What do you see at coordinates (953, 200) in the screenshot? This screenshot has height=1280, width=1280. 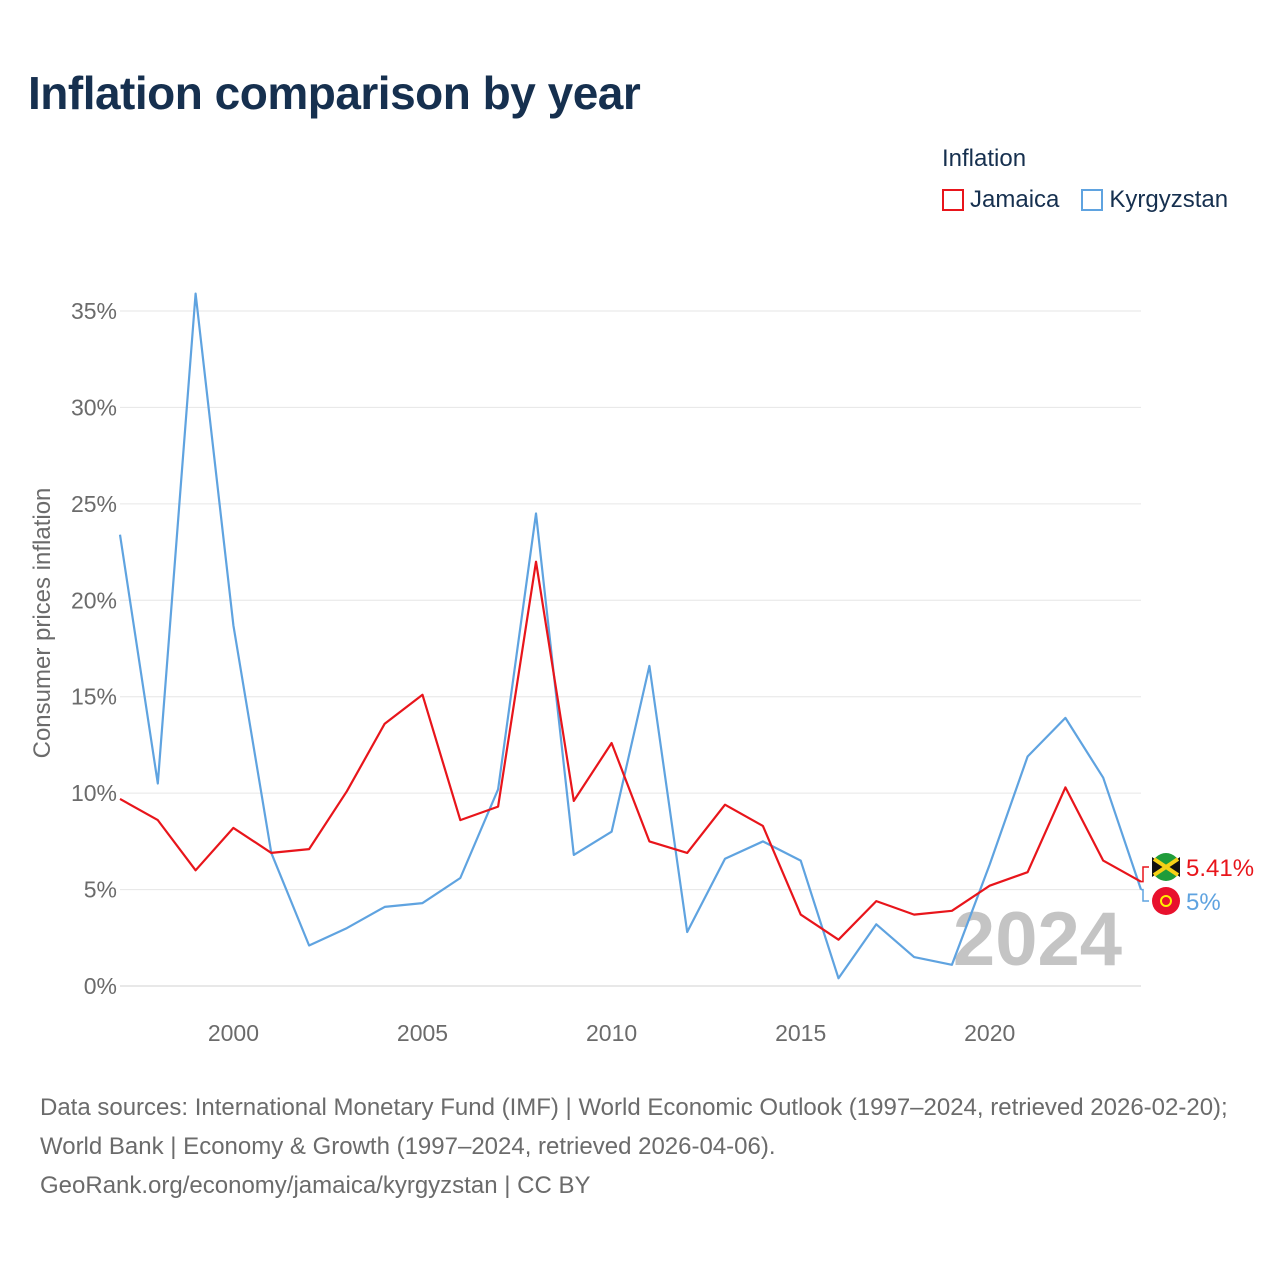 I see `legend-swatch-jamaica` at bounding box center [953, 200].